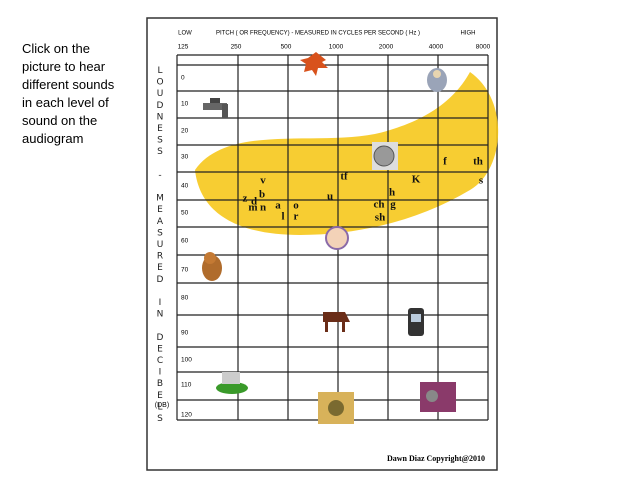  What do you see at coordinates (183, 78) in the screenshot?
I see `level-label: 0` at bounding box center [183, 78].